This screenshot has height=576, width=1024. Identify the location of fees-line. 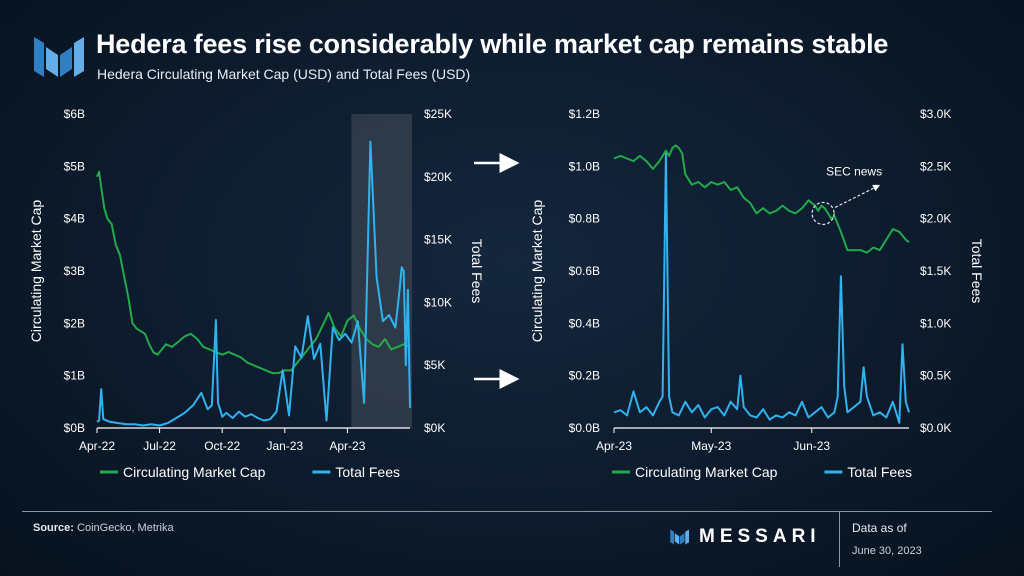
(761, 288).